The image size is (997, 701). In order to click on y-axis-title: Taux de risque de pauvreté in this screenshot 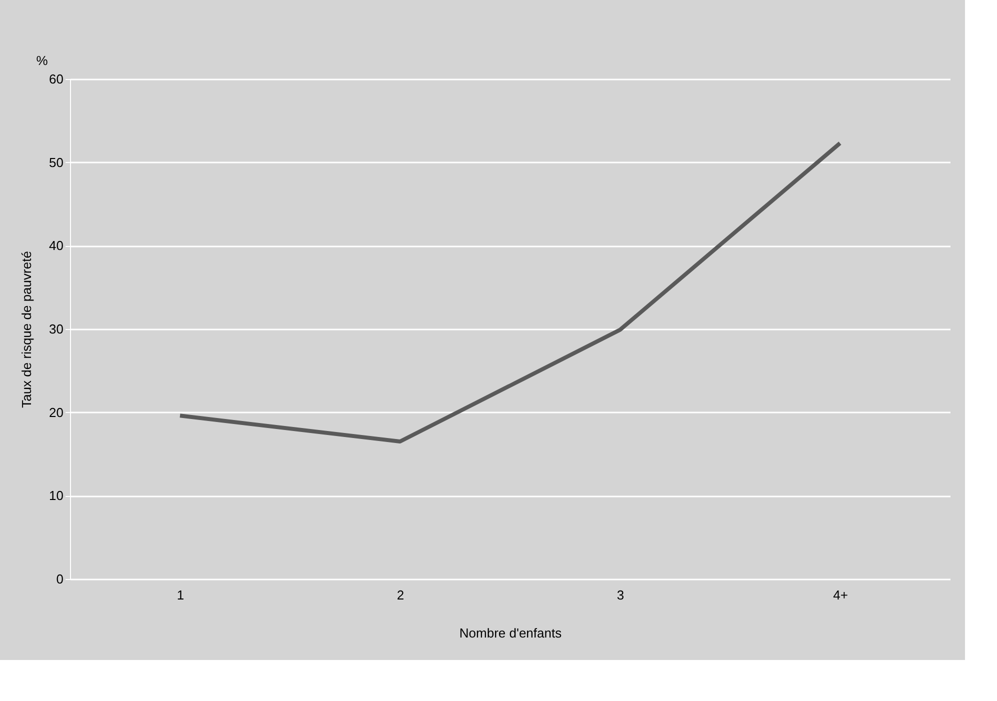, I will do `click(26, 329)`.